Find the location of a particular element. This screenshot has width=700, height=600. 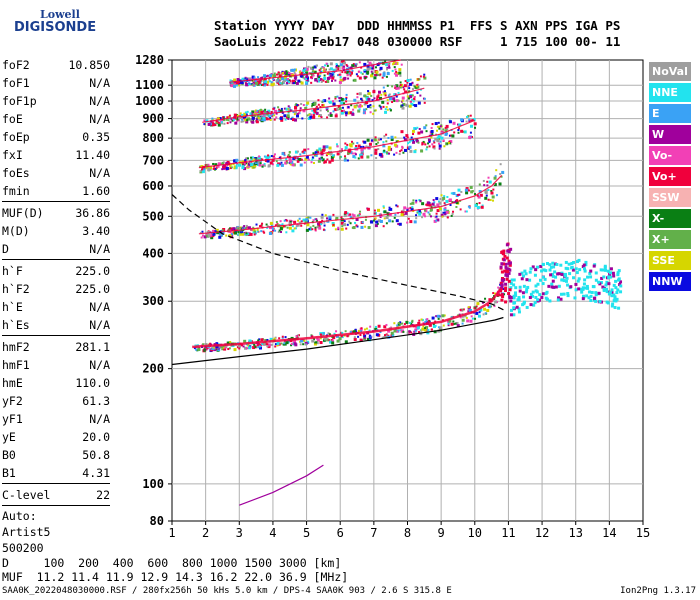

param-divider is located at coordinates (56, 335).